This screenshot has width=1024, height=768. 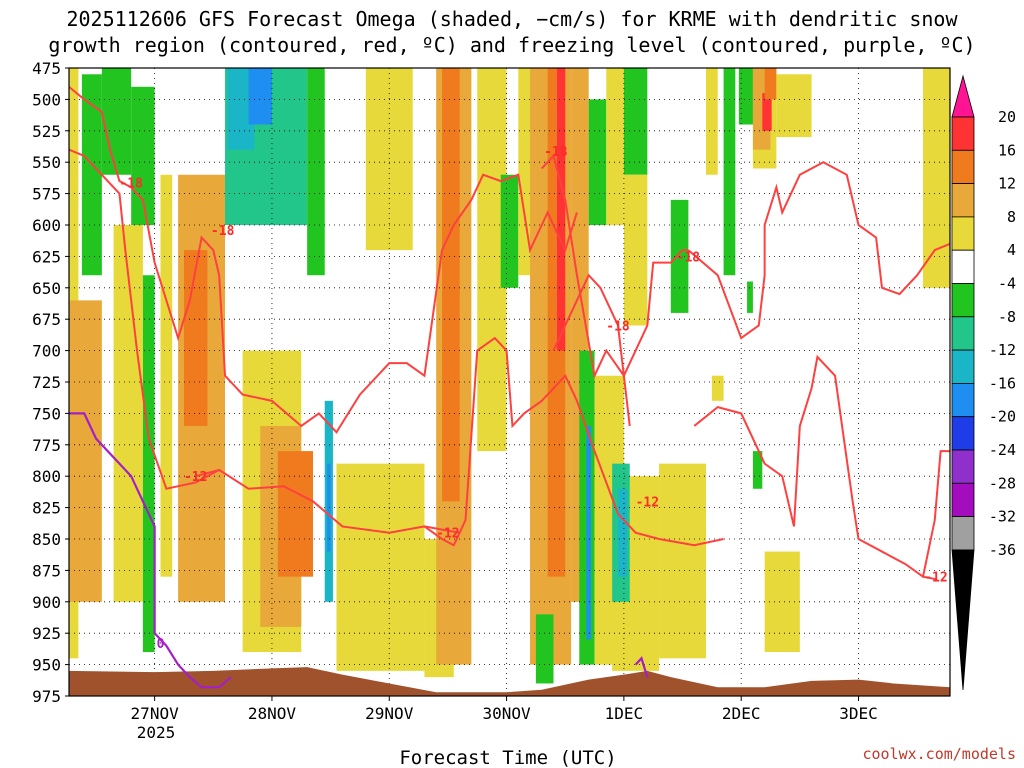 What do you see at coordinates (46, 696) in the screenshot?
I see `y-tick-label: 975` at bounding box center [46, 696].